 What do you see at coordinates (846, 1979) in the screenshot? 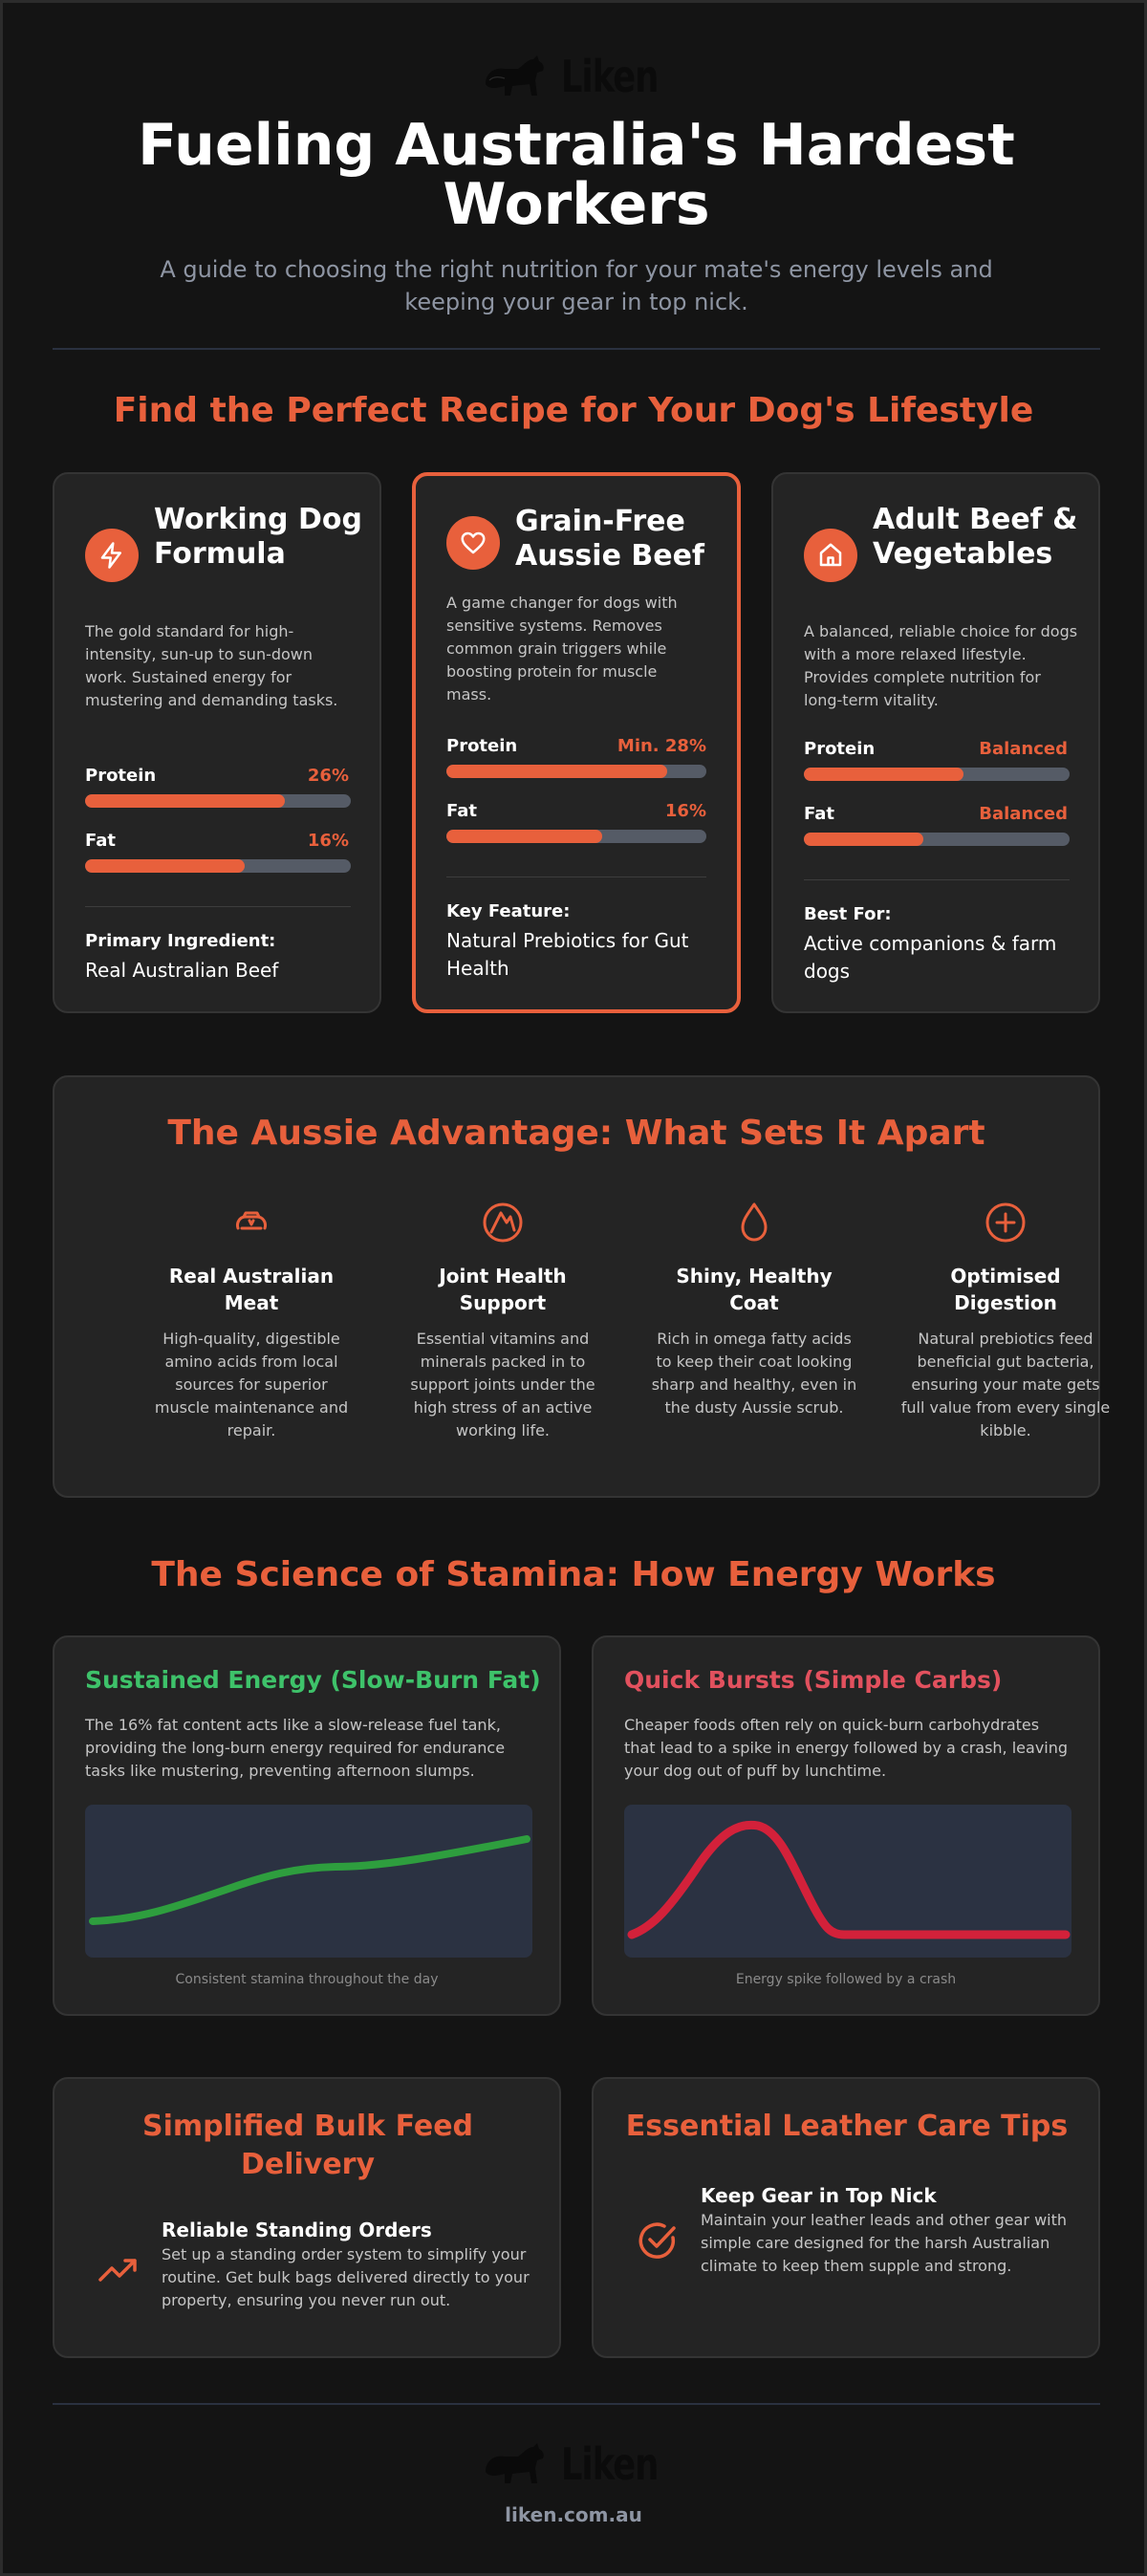
I see `energy-chart-caption: Energy spike followed by a crash` at bounding box center [846, 1979].